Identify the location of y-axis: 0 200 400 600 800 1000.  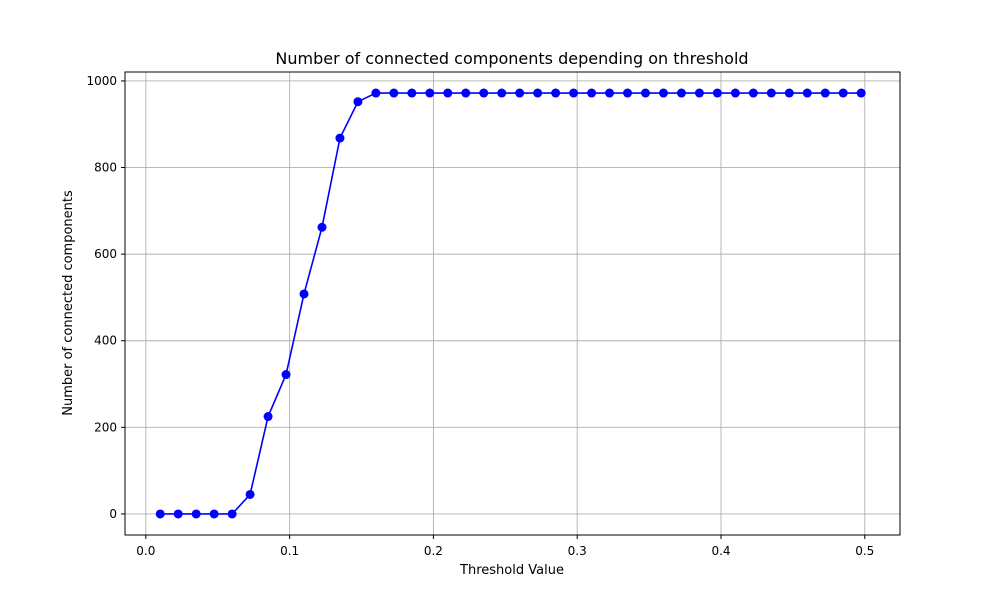
(105, 297).